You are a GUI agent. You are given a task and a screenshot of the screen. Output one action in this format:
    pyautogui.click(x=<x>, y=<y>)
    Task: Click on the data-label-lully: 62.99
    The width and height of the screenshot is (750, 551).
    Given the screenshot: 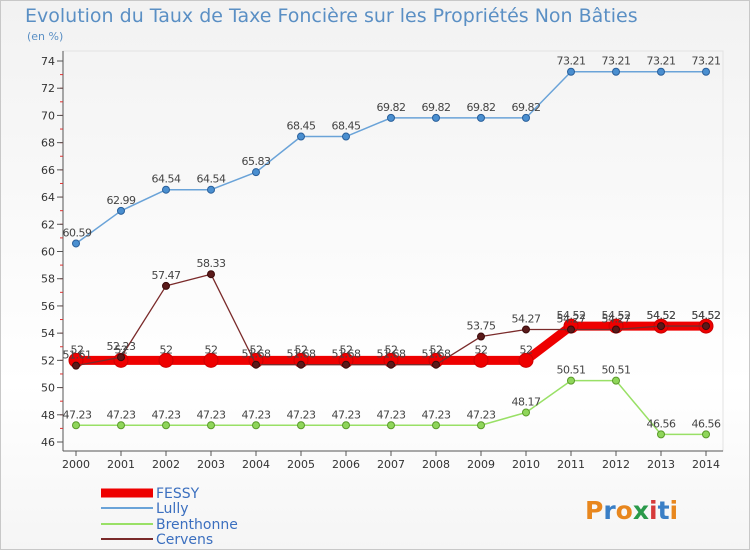 What is the action you would take?
    pyautogui.click(x=121, y=200)
    